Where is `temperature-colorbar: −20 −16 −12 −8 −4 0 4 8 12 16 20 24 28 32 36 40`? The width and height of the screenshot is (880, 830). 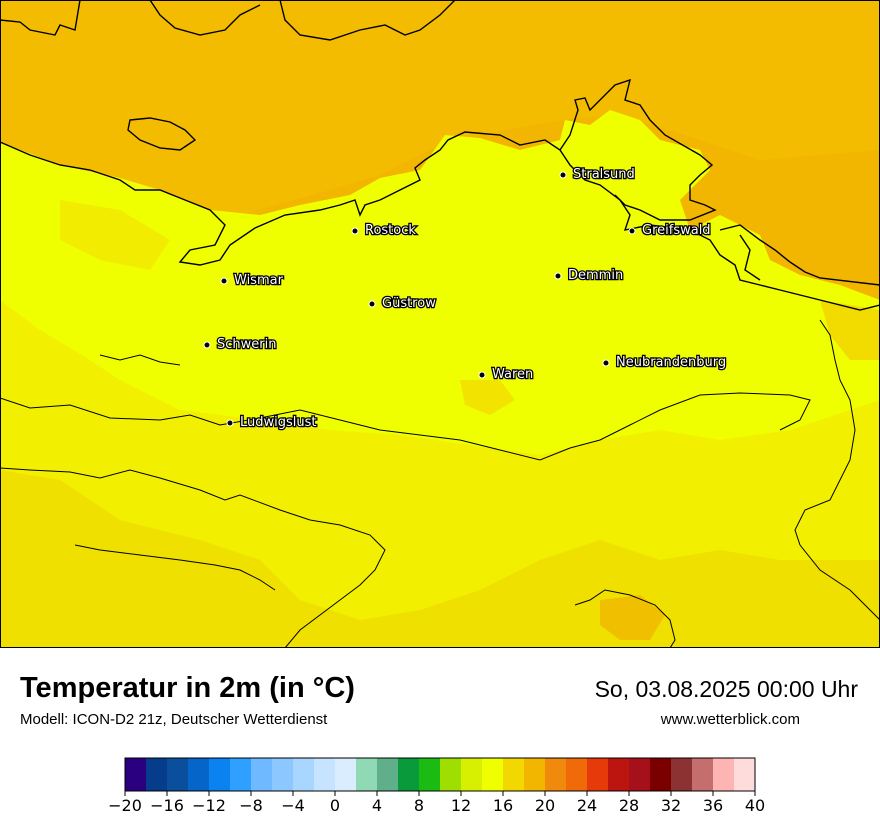 temperature-colorbar: −20 −16 −12 −8 −4 0 4 8 12 16 20 24 28 32 36 40 is located at coordinates (436, 786).